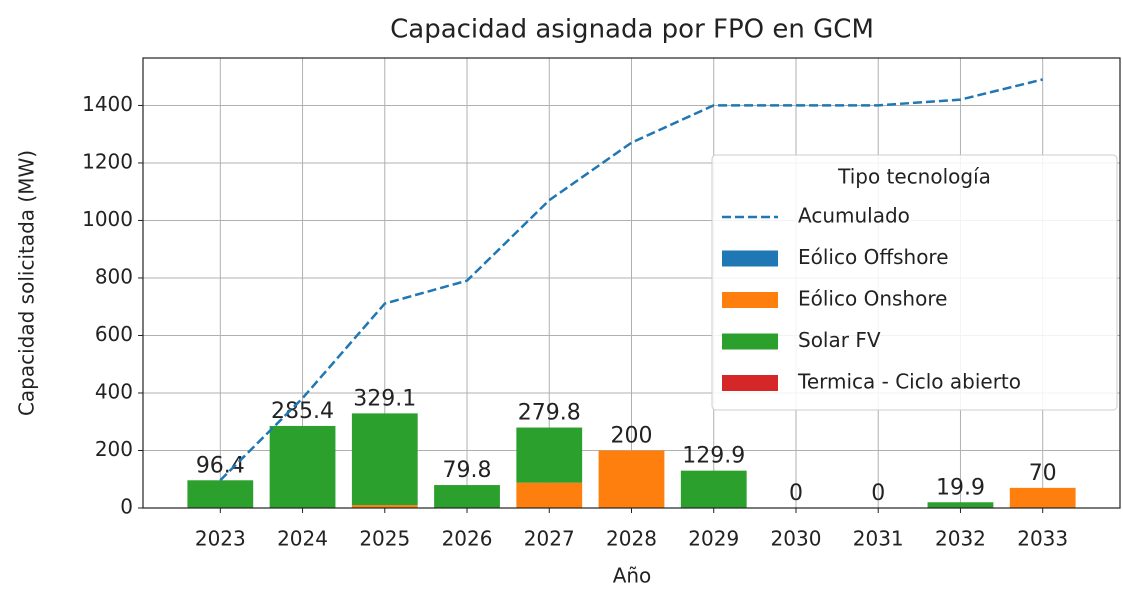 This screenshot has width=1123, height=590. I want to click on legend-label: Acumulado, so click(854, 216).